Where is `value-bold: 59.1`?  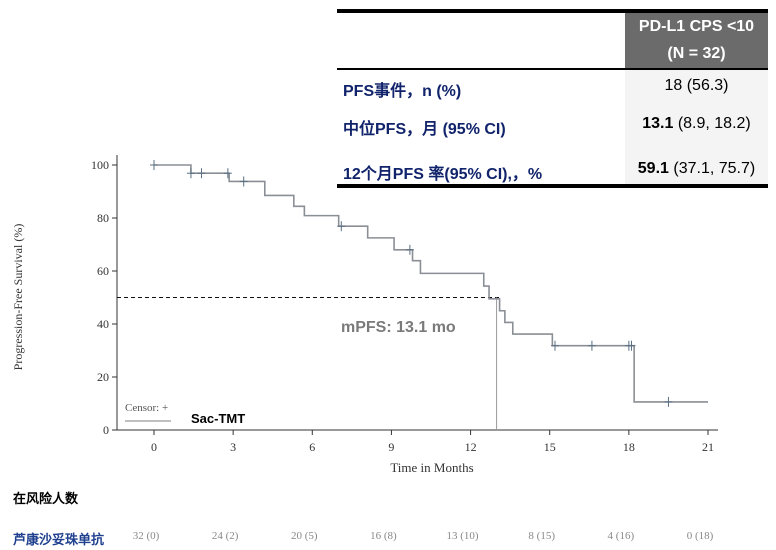 value-bold: 59.1 is located at coordinates (653, 168).